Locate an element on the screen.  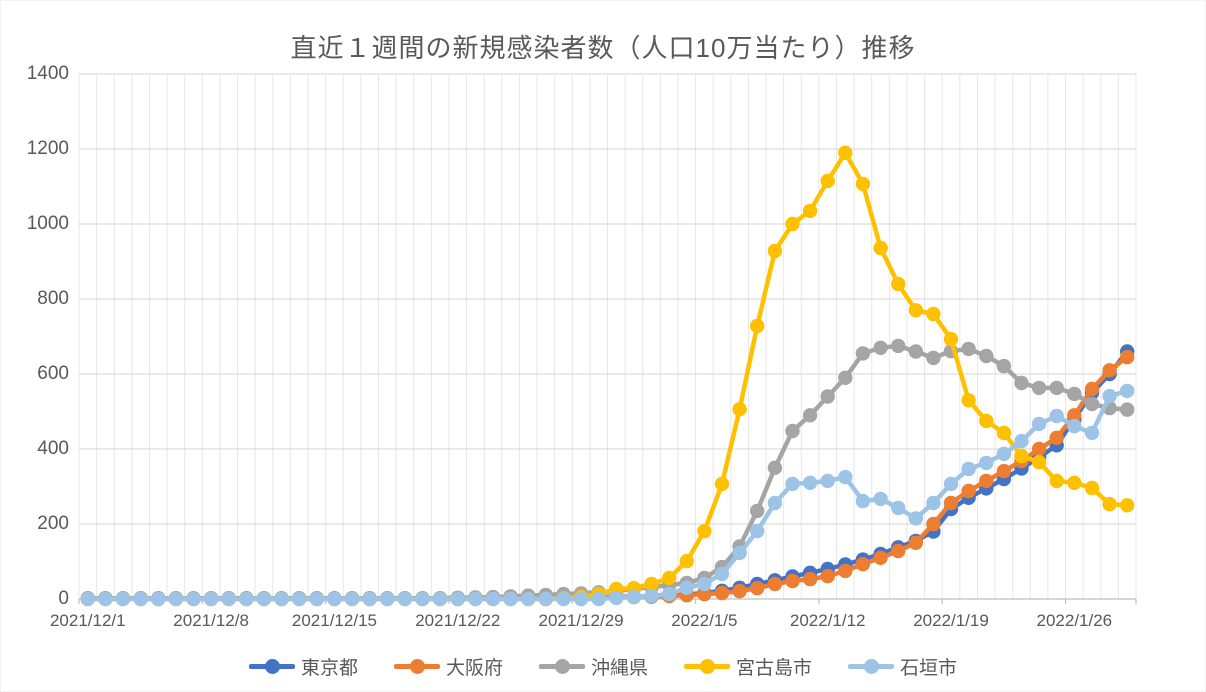
y-axis-tick-label: 1000 is located at coordinates (47, 223).